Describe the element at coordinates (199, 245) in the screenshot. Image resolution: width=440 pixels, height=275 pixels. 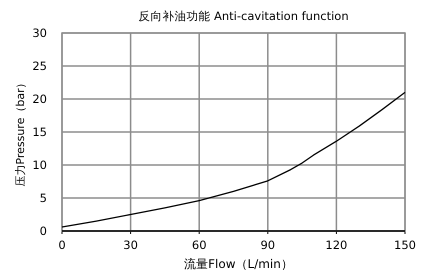
I see `x-tick-label: 60` at that location.